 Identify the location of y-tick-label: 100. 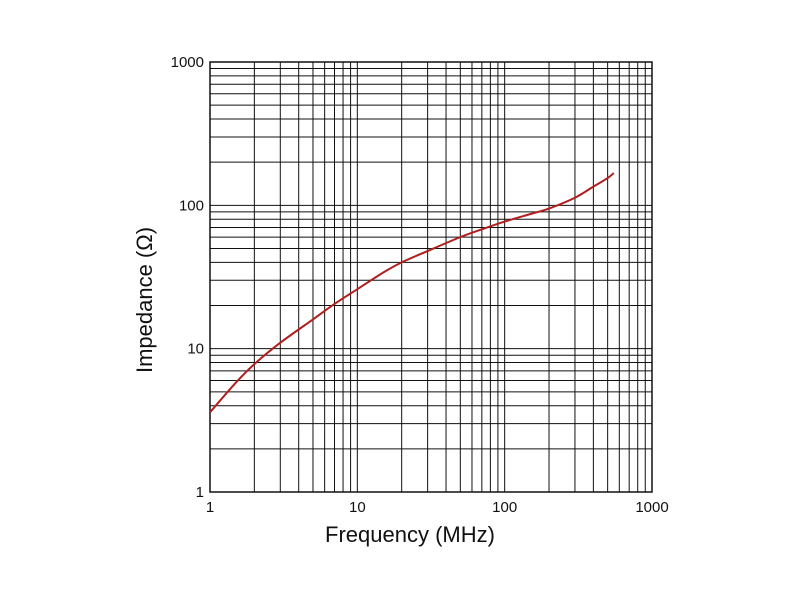
(191, 205).